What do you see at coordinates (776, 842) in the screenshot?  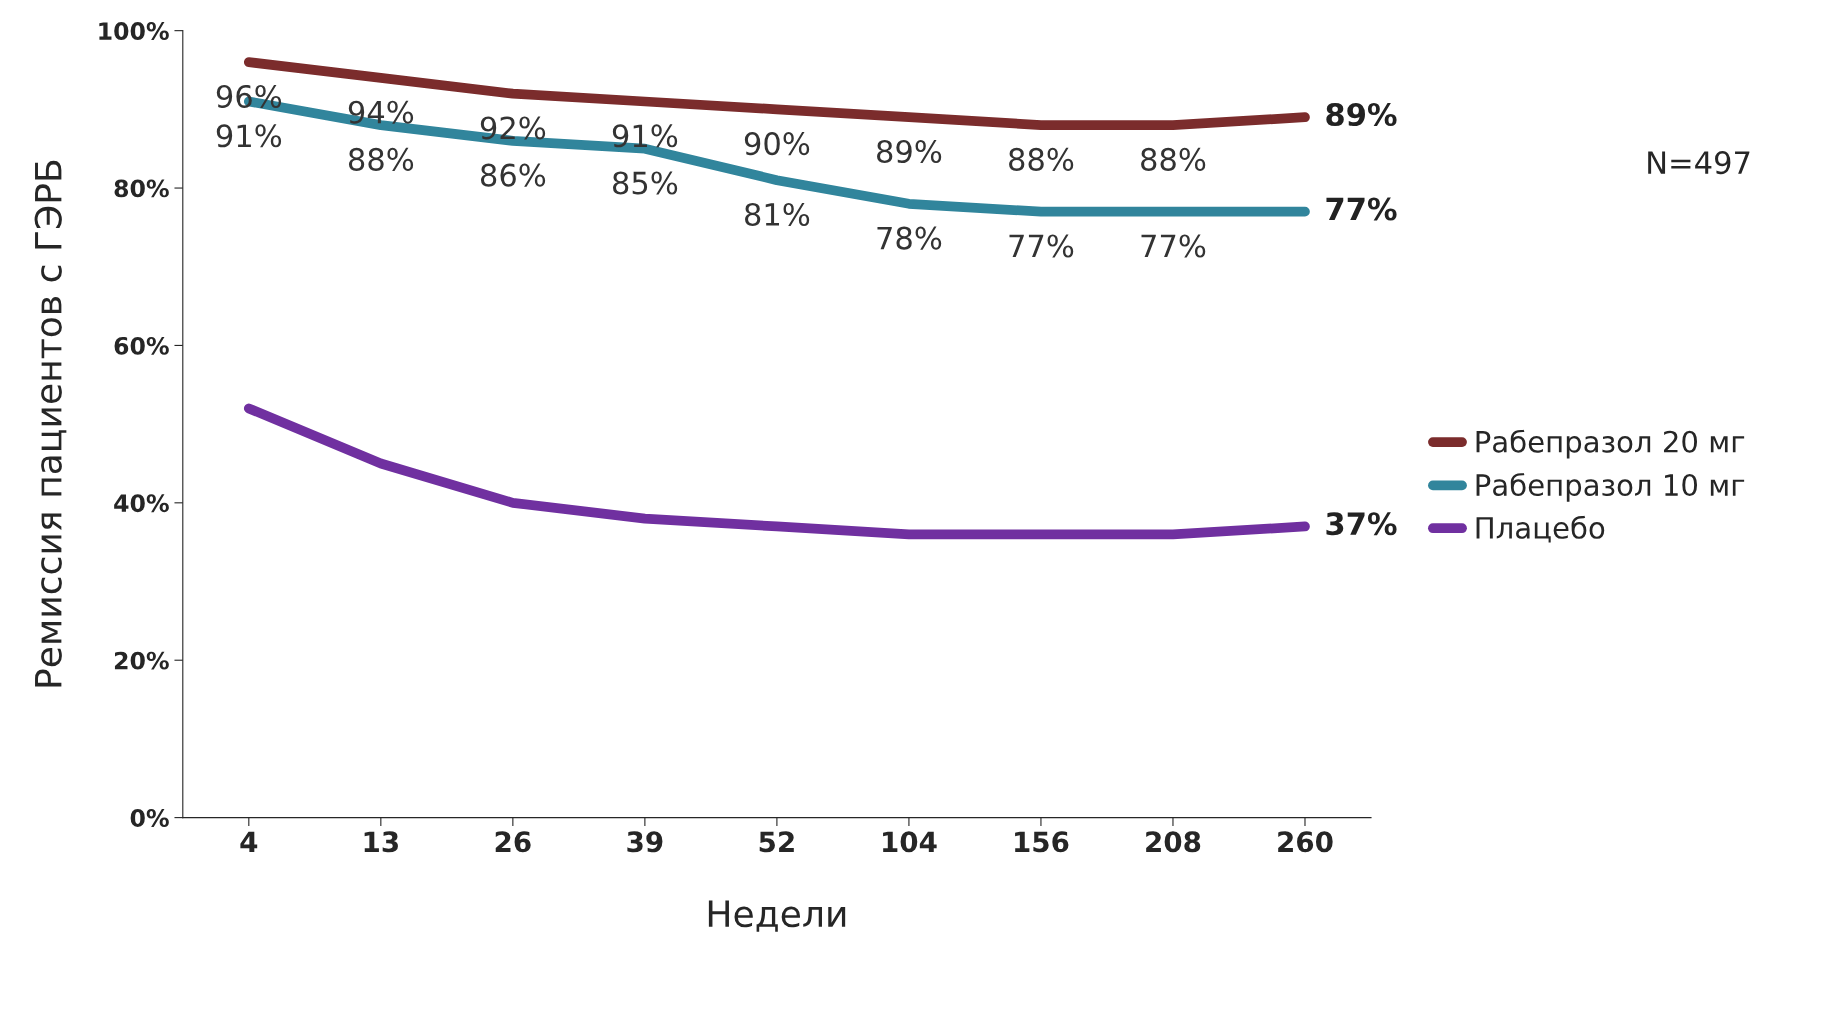 I see `x-tick-label: 52` at bounding box center [776, 842].